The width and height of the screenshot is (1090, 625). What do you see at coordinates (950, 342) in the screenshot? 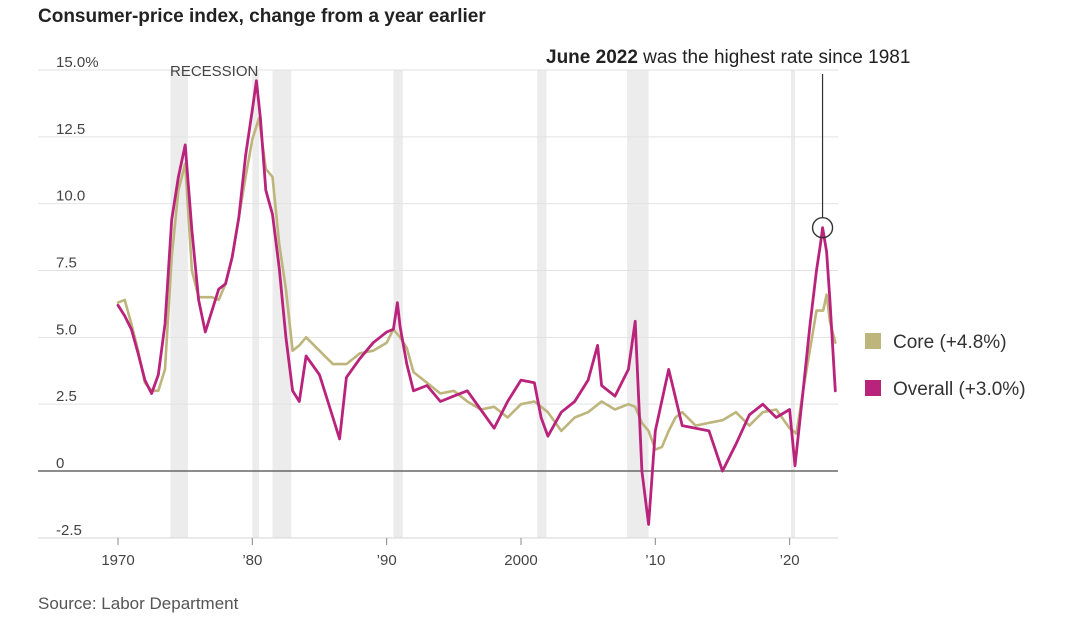
I see `legend-label-core: Core (+4.8%)` at bounding box center [950, 342].